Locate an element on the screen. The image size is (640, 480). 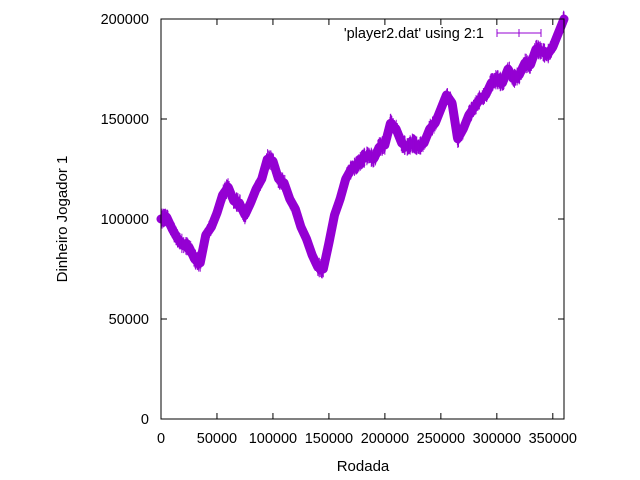
y-tick-label: 200000 is located at coordinates (125, 20).